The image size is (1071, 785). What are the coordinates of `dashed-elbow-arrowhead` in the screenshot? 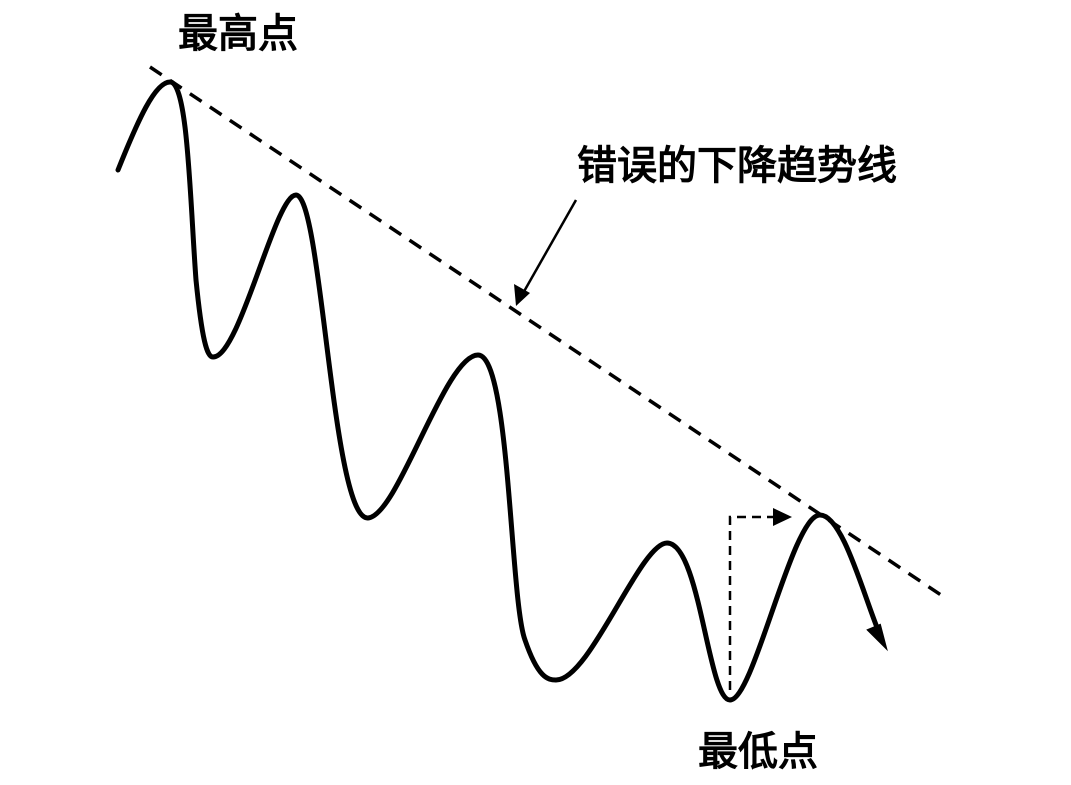 It's located at (782, 517).